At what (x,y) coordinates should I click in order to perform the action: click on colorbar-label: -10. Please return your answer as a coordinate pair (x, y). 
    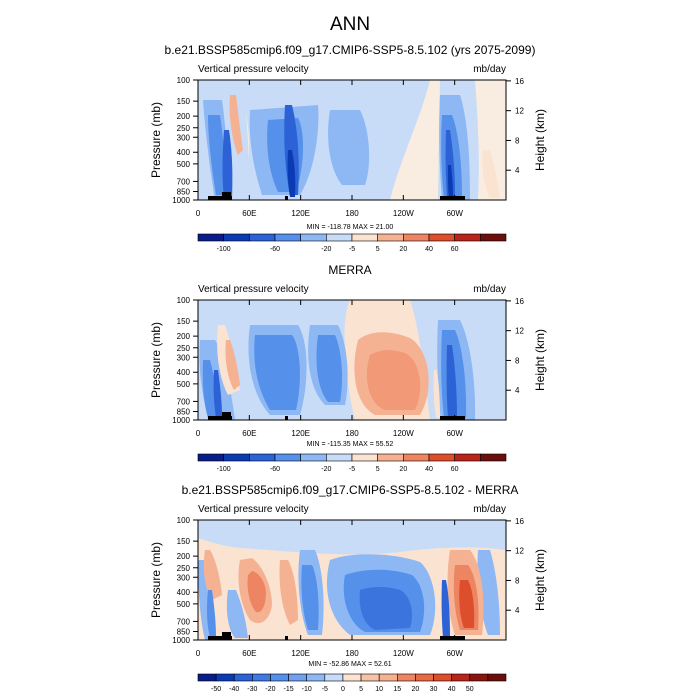
    Looking at the image, I should click on (307, 689).